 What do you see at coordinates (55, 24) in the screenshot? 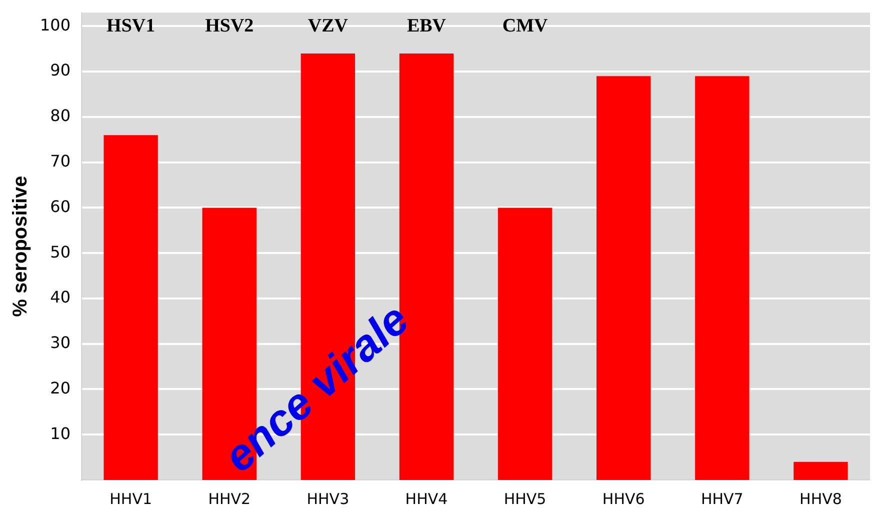
I see `y-tick-label: 100` at bounding box center [55, 24].